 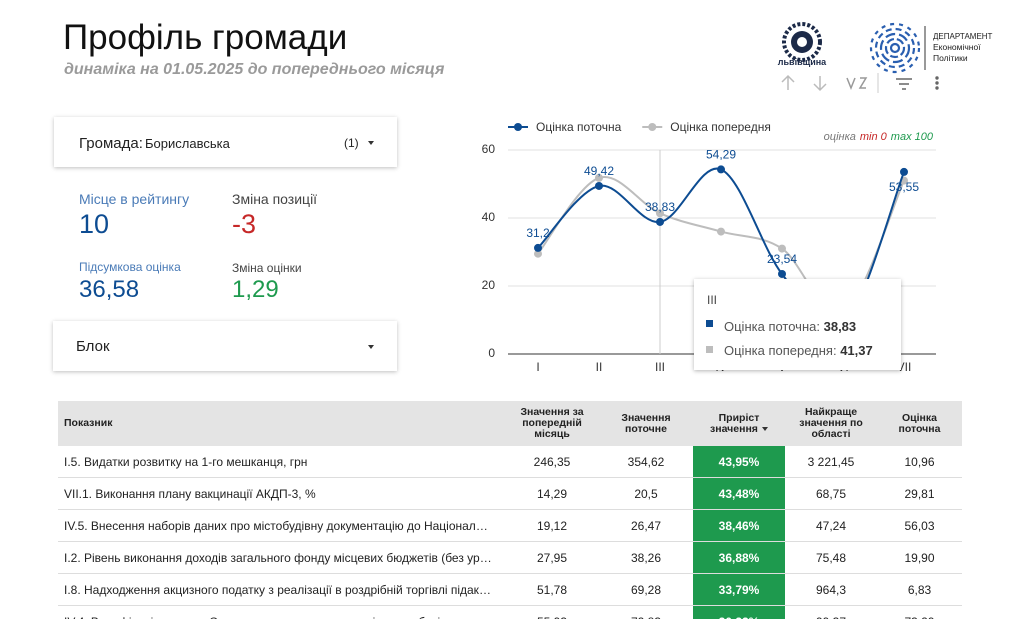 I want to click on tooltip-label: Оцінка поточна:, so click(x=772, y=326).